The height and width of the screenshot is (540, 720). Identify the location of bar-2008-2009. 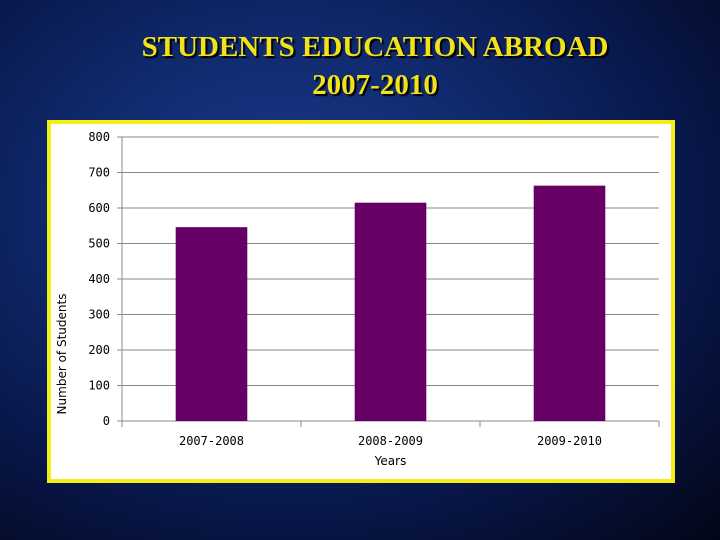
(390, 311).